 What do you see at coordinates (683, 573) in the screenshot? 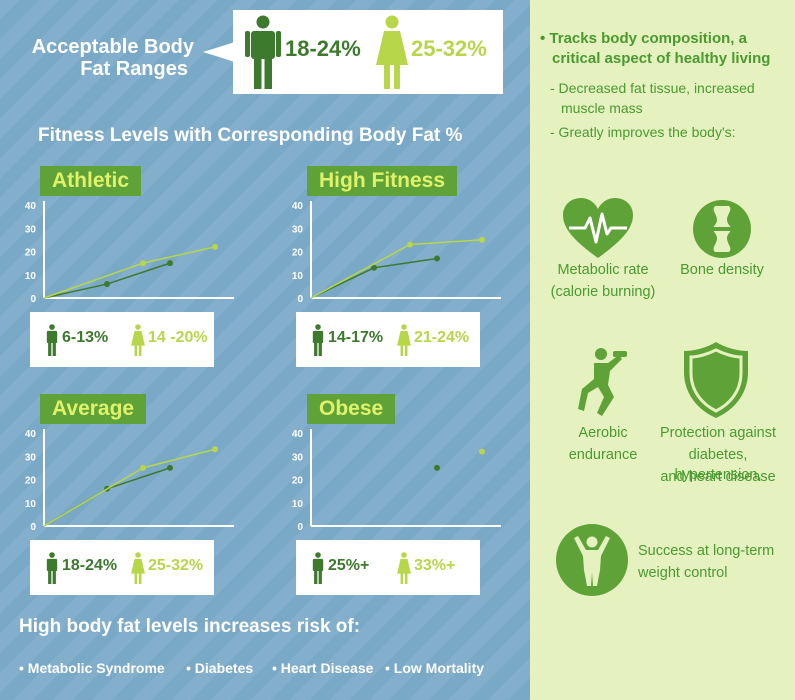
I see `benefit-success-line2: weight control` at bounding box center [683, 573].